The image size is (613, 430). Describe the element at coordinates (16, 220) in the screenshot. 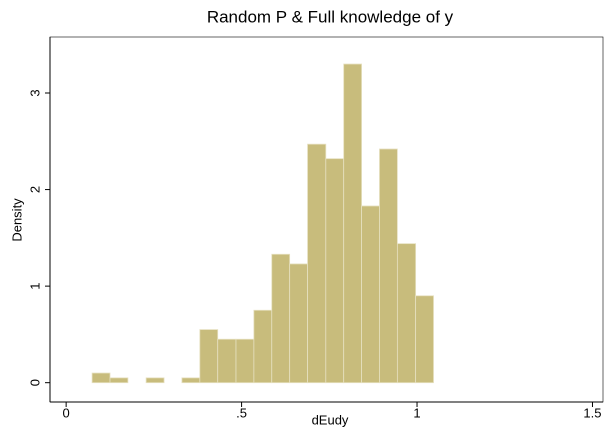

I see `y-axis-label: Density` at that location.